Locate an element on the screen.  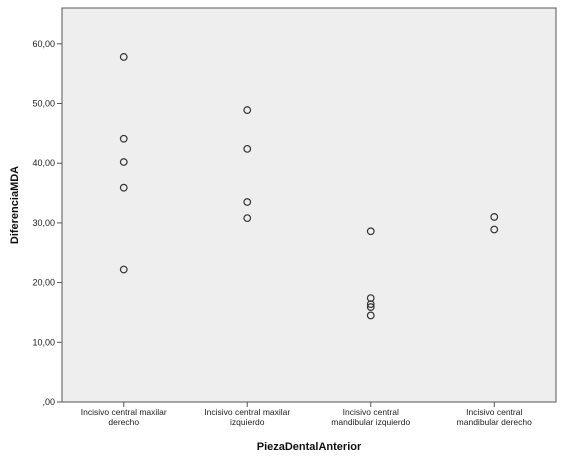
y-tick-label: 50,00 is located at coordinates (43, 104).